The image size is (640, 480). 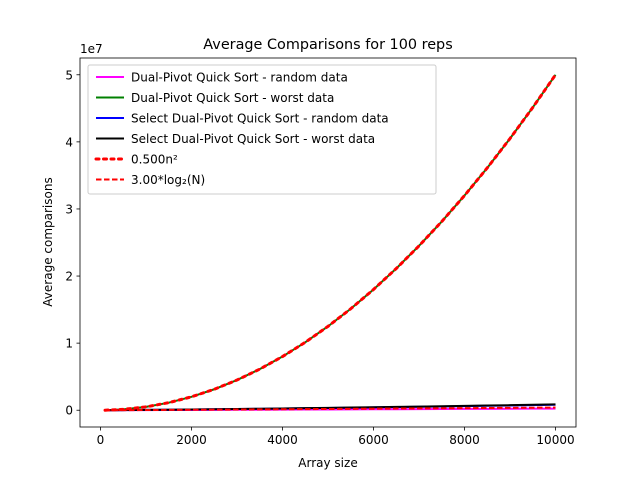 What do you see at coordinates (330, 407) in the screenshot?
I see `series-line-select-dual-pivot-quick-sort-worst-data` at bounding box center [330, 407].